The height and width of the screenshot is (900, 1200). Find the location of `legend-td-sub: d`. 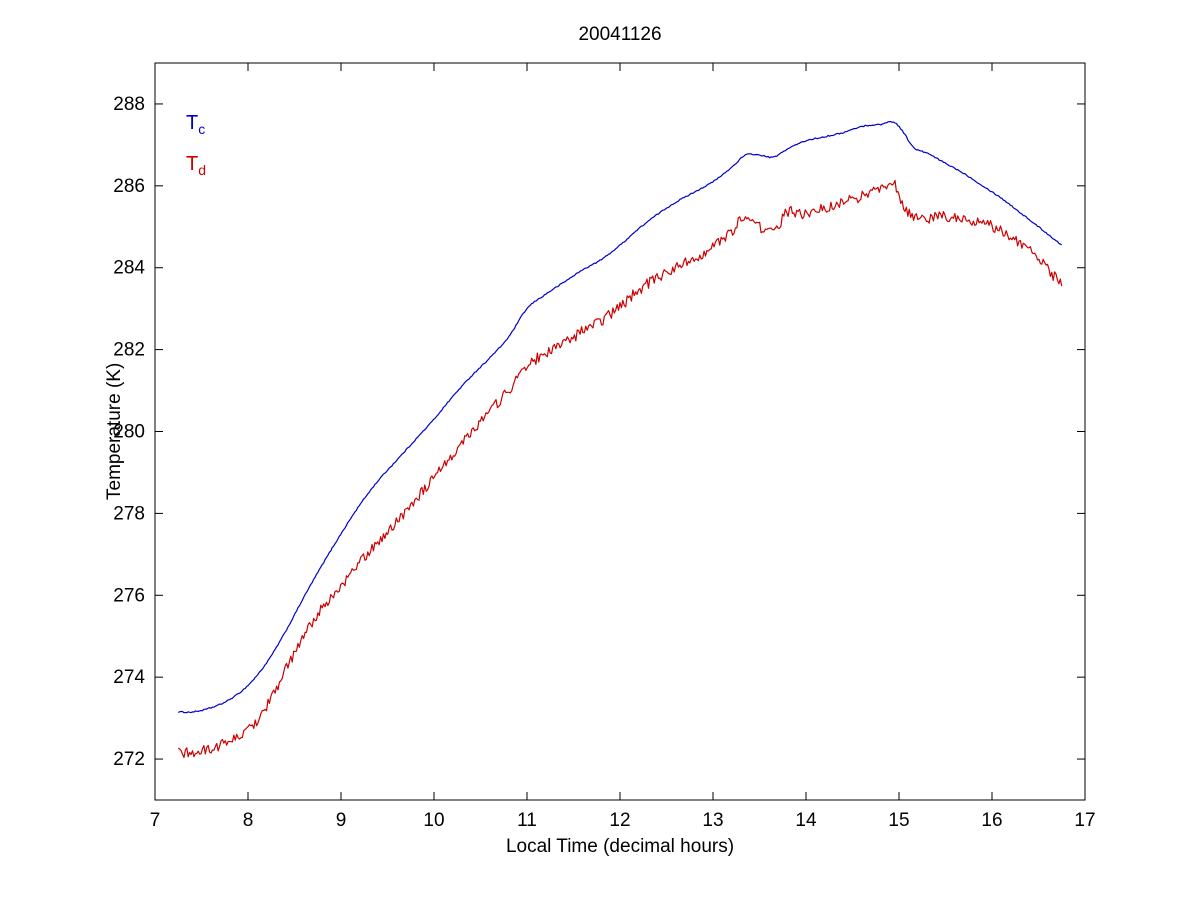

legend-td-sub: d is located at coordinates (202, 170).